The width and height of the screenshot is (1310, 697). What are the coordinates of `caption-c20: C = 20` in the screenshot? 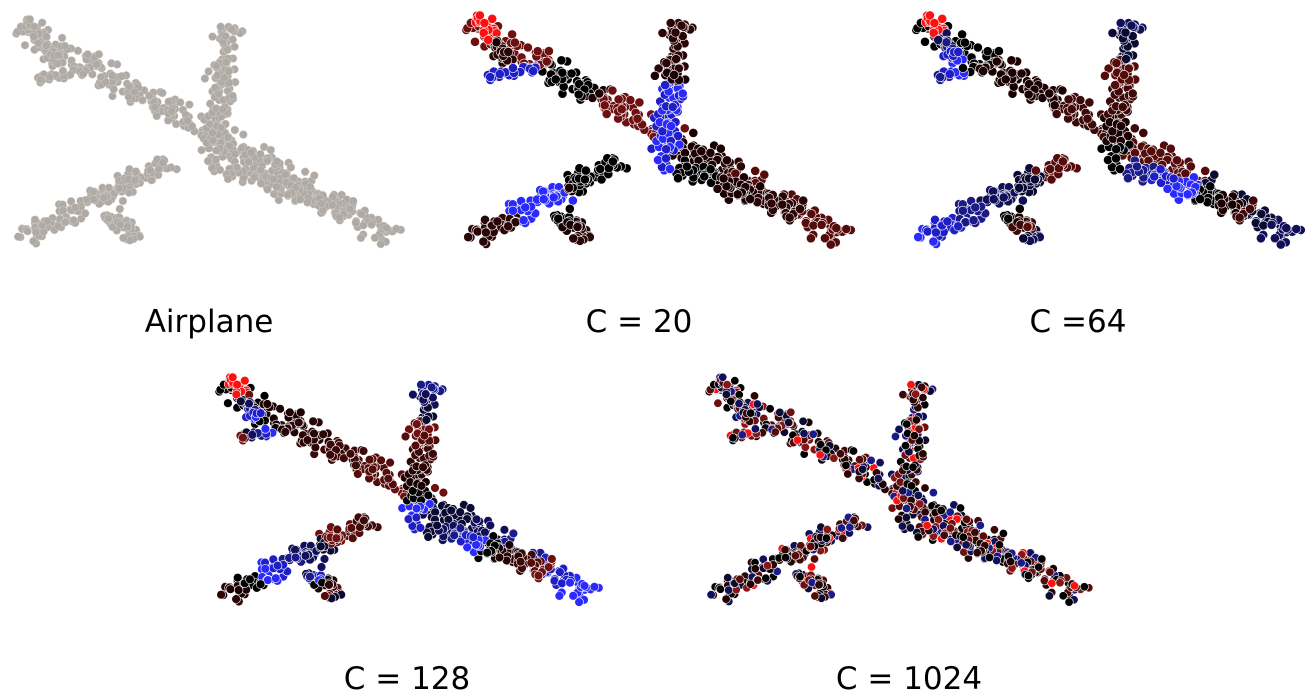 It's located at (639, 322).